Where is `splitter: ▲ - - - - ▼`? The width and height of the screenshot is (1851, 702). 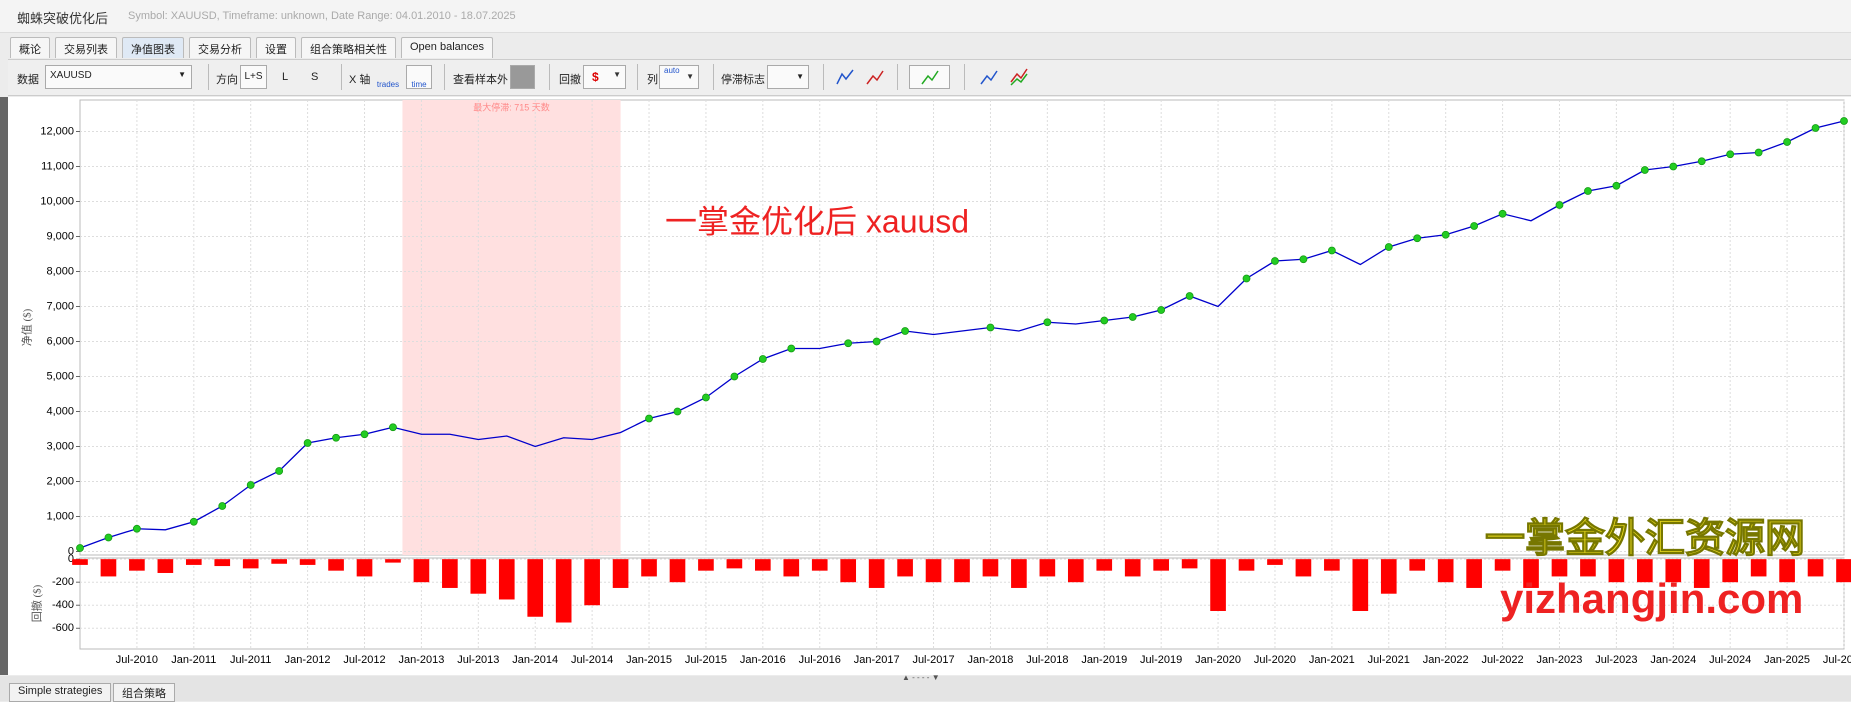
splitter: ▲ - - - - ▼ is located at coordinates (921, 677).